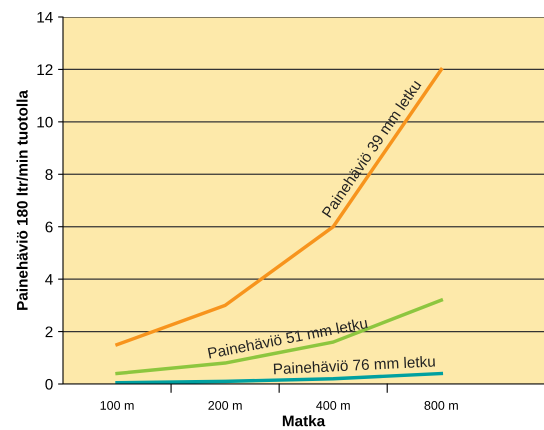  What do you see at coordinates (45, 69) in the screenshot?
I see `y-tick-label: 12` at bounding box center [45, 69].